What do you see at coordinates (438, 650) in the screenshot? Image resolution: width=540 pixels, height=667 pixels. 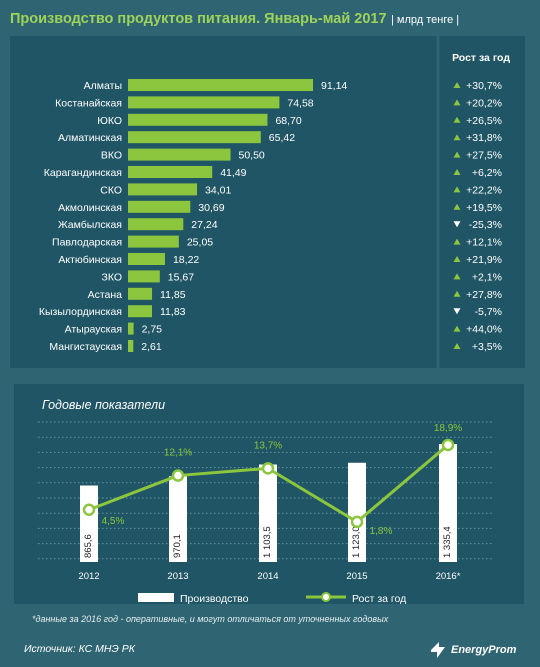 I see `logo-mark-icon` at bounding box center [438, 650].